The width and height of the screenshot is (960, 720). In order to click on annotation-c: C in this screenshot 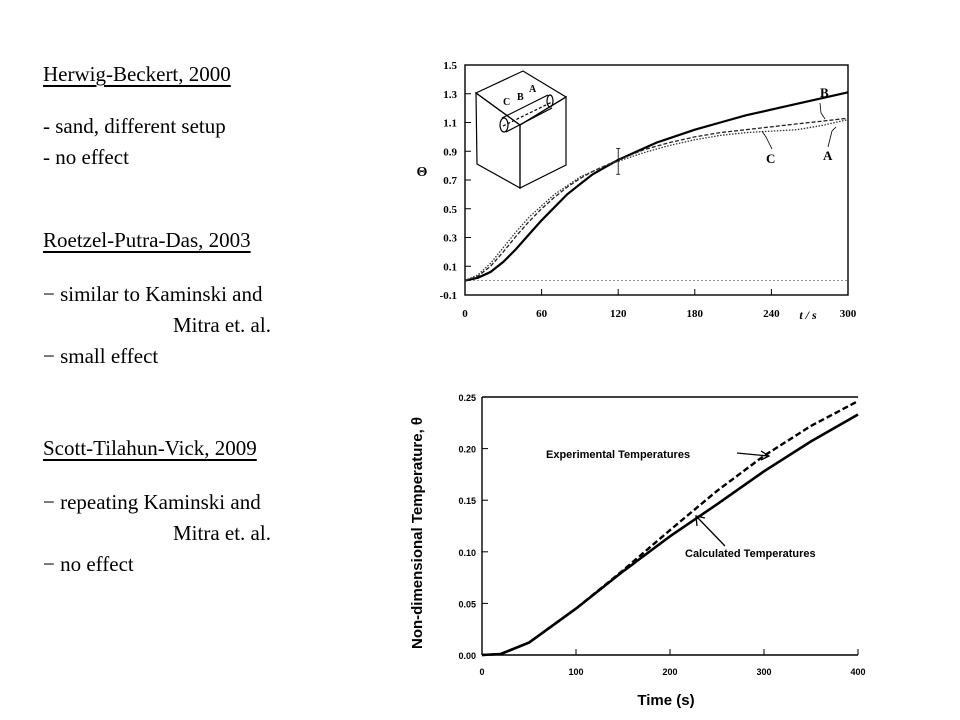, I will do `click(770, 158)`.